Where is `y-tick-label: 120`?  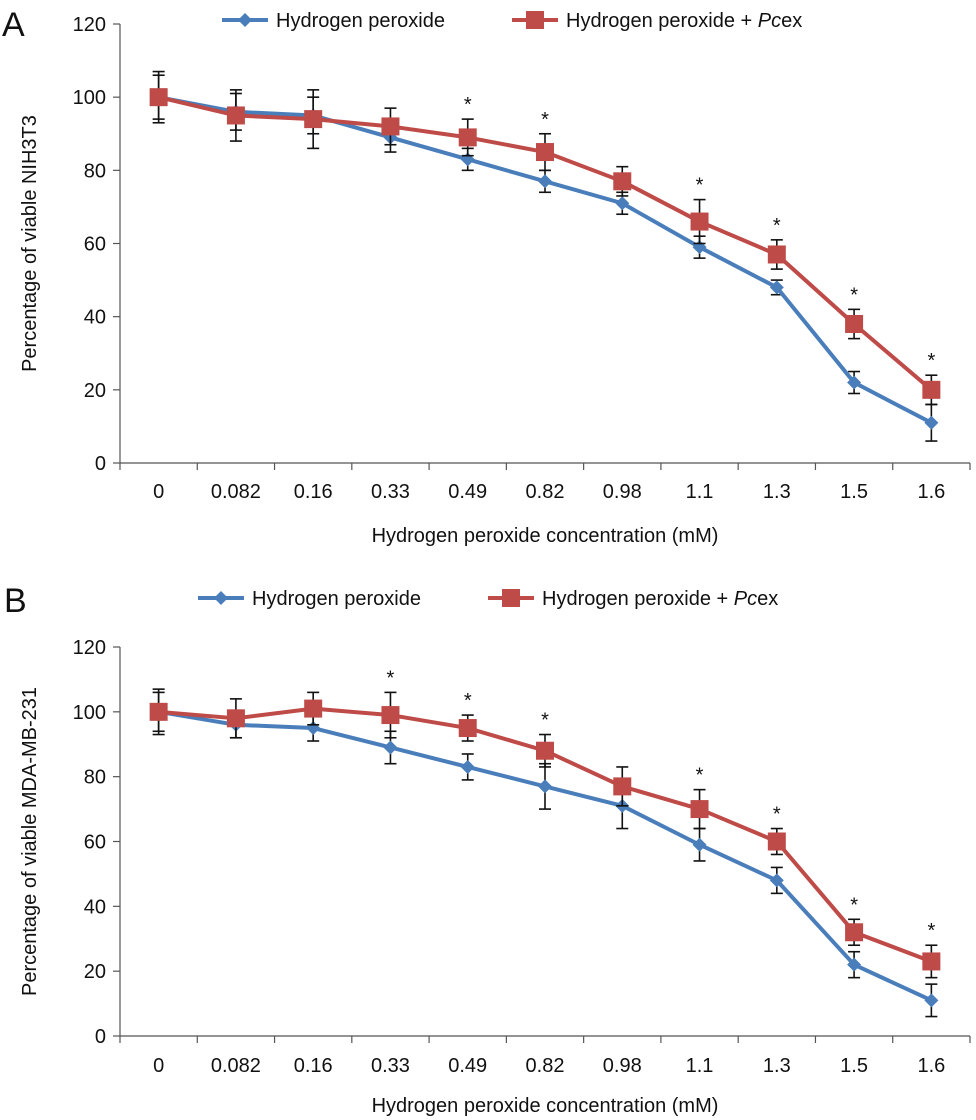
y-tick-label: 120 is located at coordinates (89, 648).